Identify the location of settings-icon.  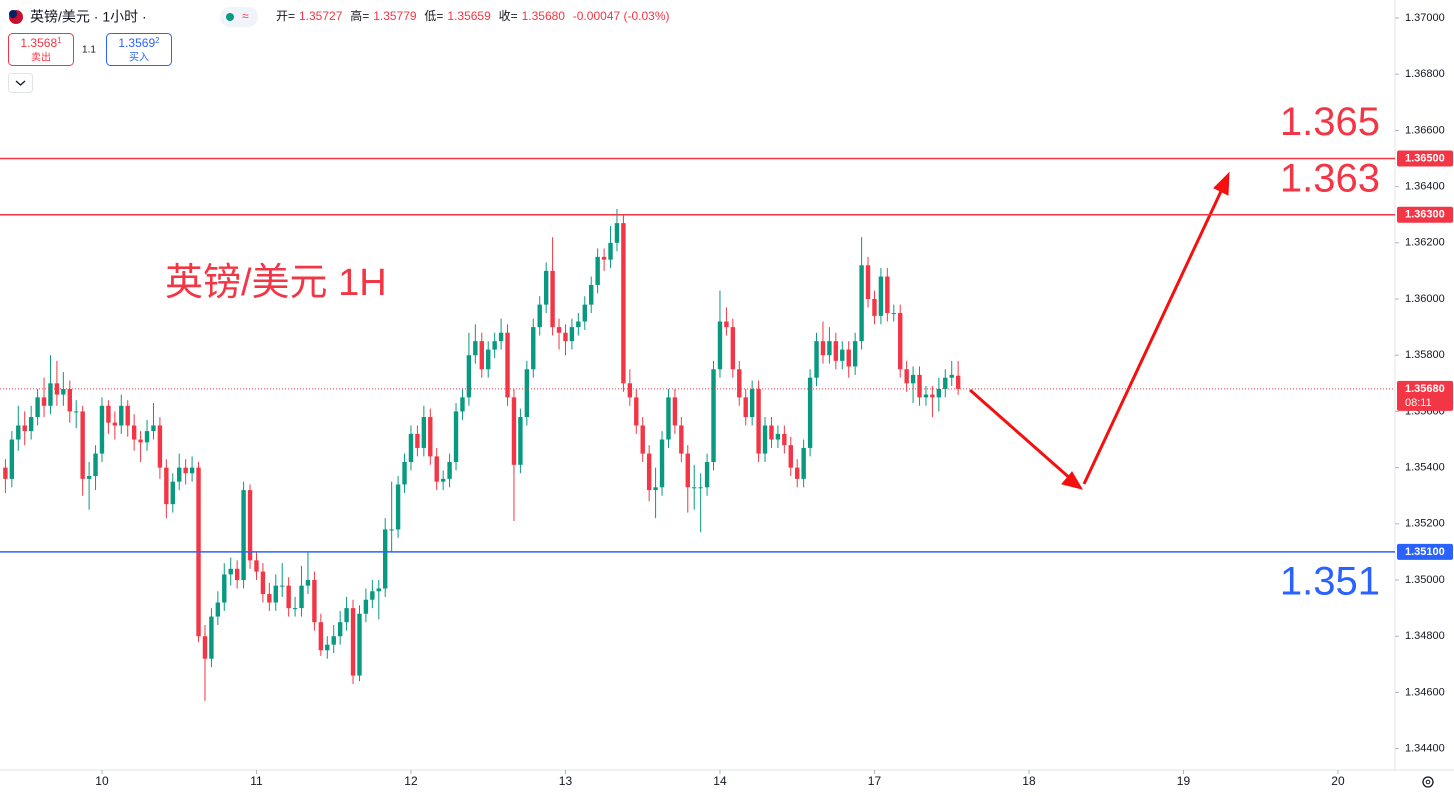
(1428, 782).